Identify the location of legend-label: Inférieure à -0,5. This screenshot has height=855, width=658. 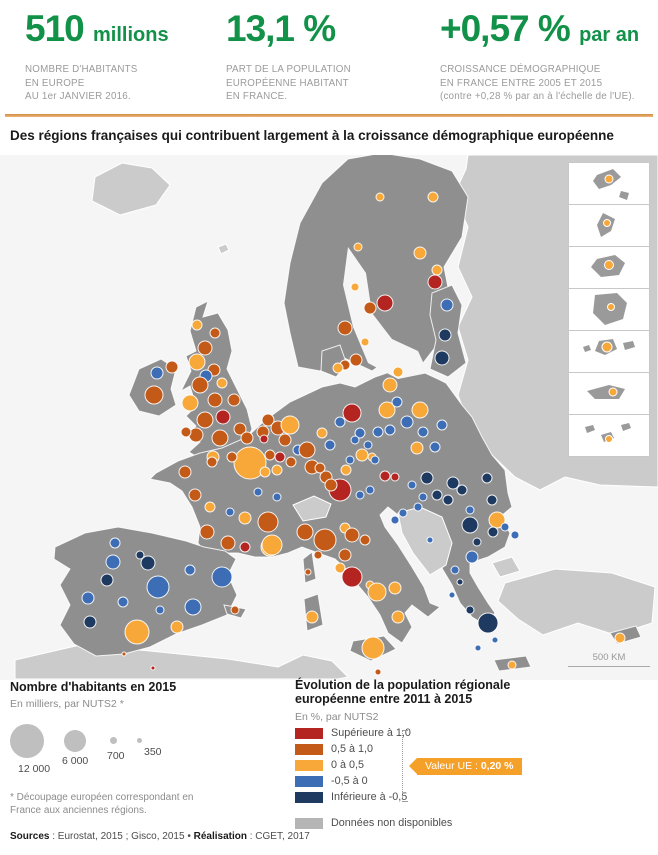
(369, 797).